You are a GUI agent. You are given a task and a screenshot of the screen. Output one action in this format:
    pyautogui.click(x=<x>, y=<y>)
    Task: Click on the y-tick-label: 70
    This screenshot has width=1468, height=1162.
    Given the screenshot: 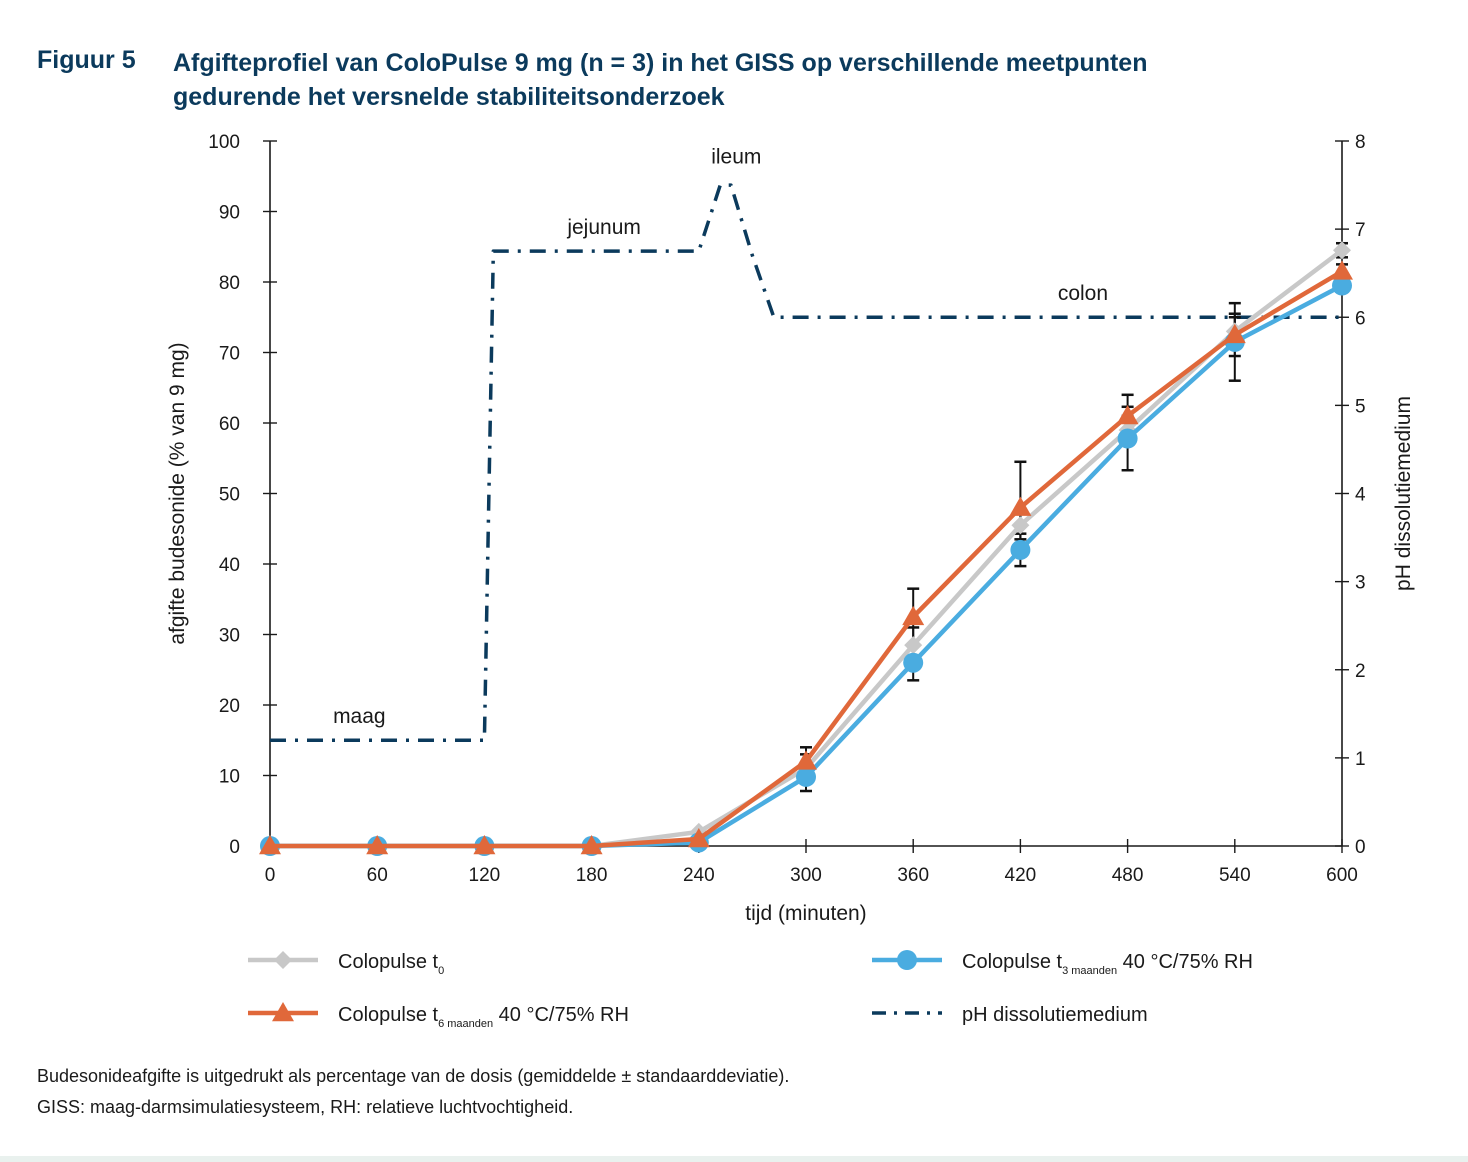 What is the action you would take?
    pyautogui.click(x=229, y=354)
    